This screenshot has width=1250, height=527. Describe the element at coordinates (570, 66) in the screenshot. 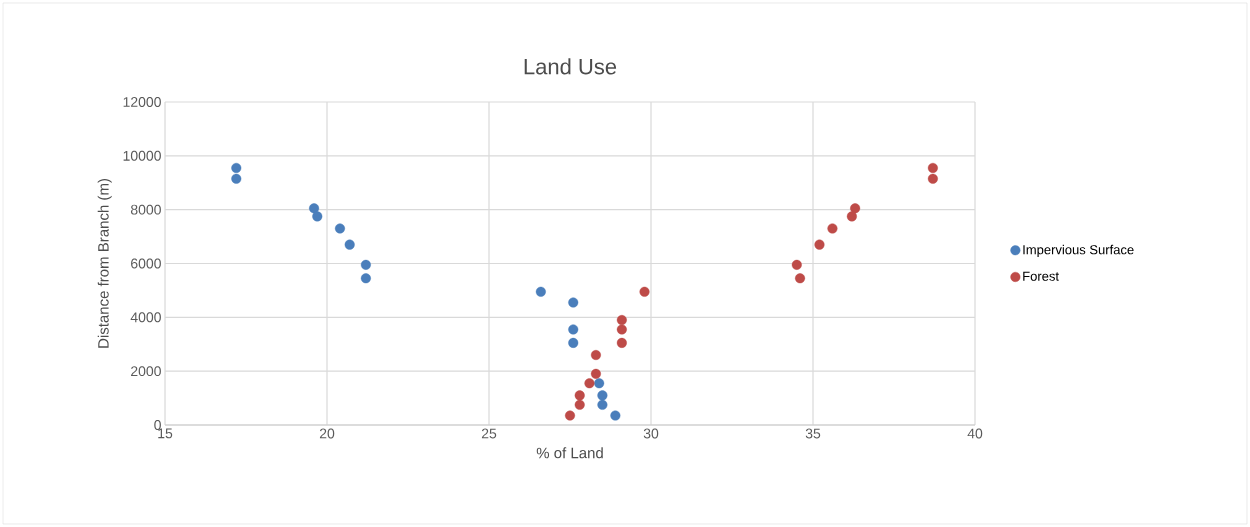

I see `chart-title: Land Use` at that location.